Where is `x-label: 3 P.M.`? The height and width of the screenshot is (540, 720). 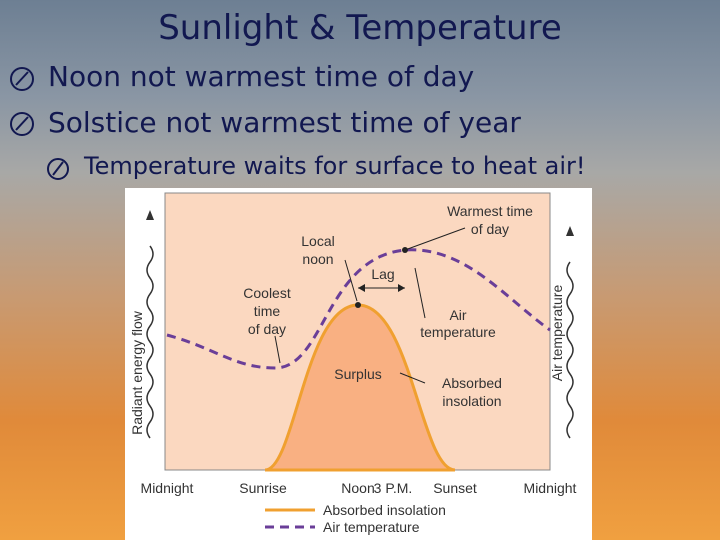 x-label: 3 P.M. is located at coordinates (393, 488).